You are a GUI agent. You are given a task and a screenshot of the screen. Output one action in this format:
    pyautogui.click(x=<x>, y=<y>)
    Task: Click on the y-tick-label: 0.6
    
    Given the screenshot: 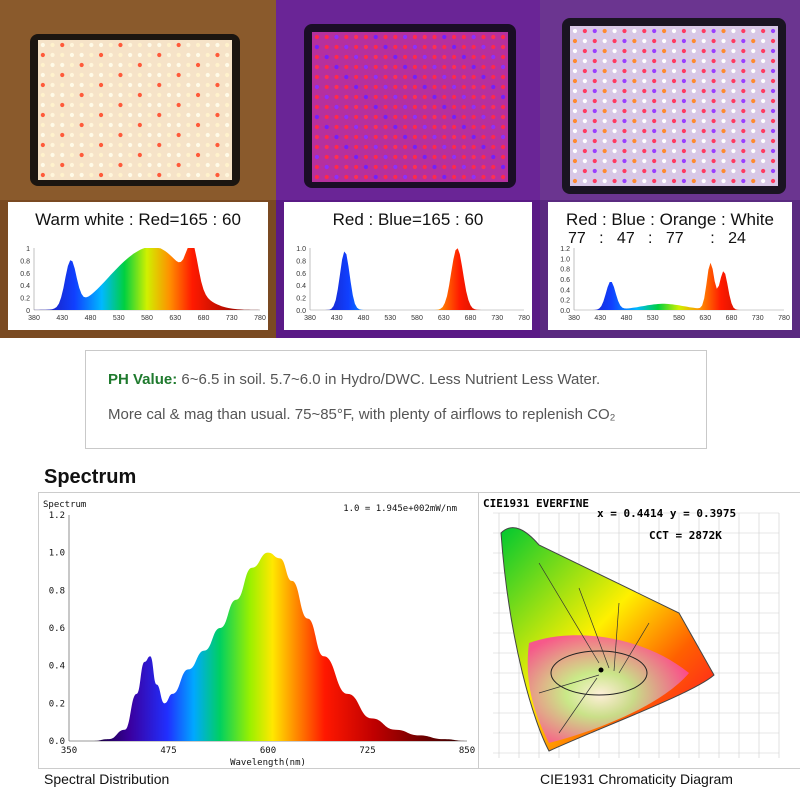 What is the action you would take?
    pyautogui.click(x=565, y=280)
    